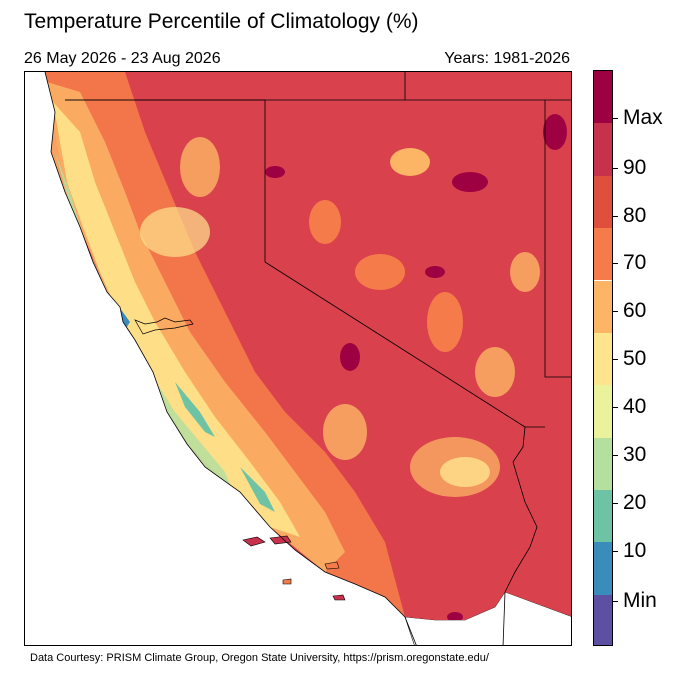 The image size is (700, 700). What do you see at coordinates (603, 619) in the screenshot?
I see `cb-seg-min` at bounding box center [603, 619].